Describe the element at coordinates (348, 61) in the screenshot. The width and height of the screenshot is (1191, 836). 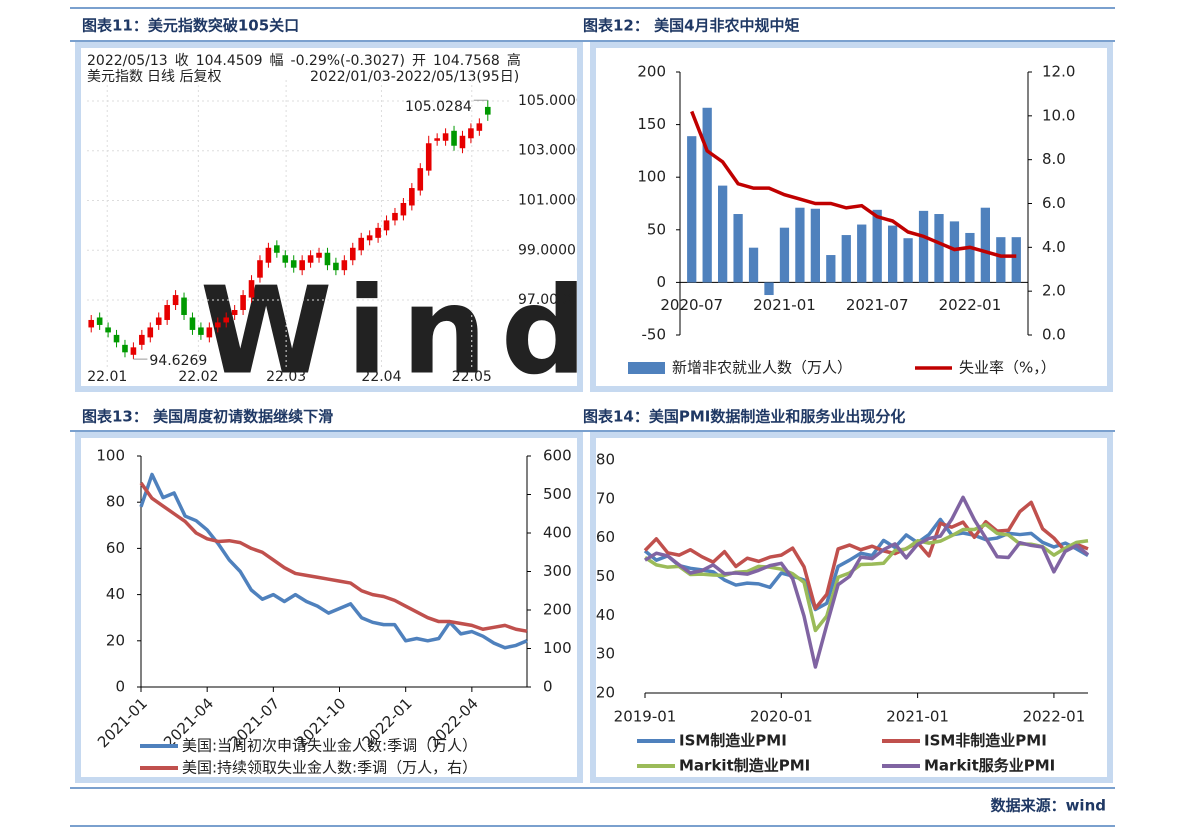
I see `quote-info: -0.29%(-0.3027)` at that location.